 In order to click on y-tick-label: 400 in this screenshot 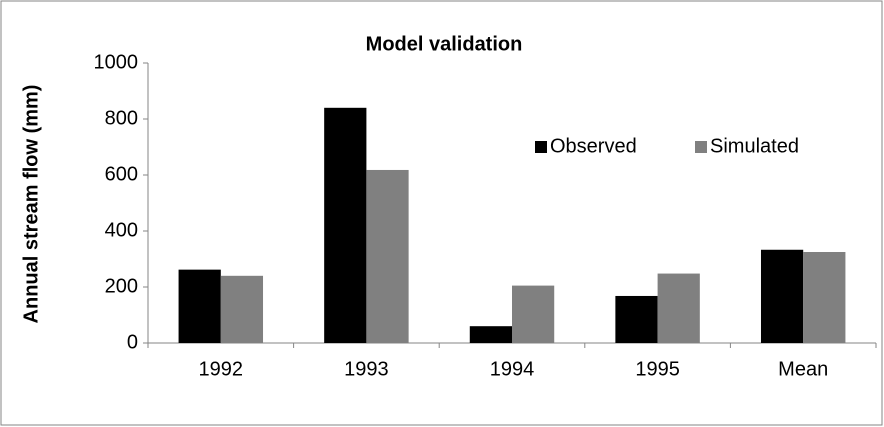, I will do `click(121, 230)`.